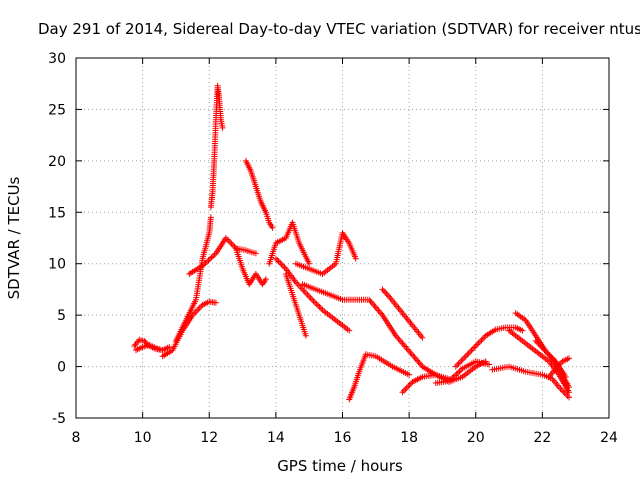 The image size is (640, 480). What do you see at coordinates (409, 438) in the screenshot?
I see `x-tick-label: 18` at bounding box center [409, 438].